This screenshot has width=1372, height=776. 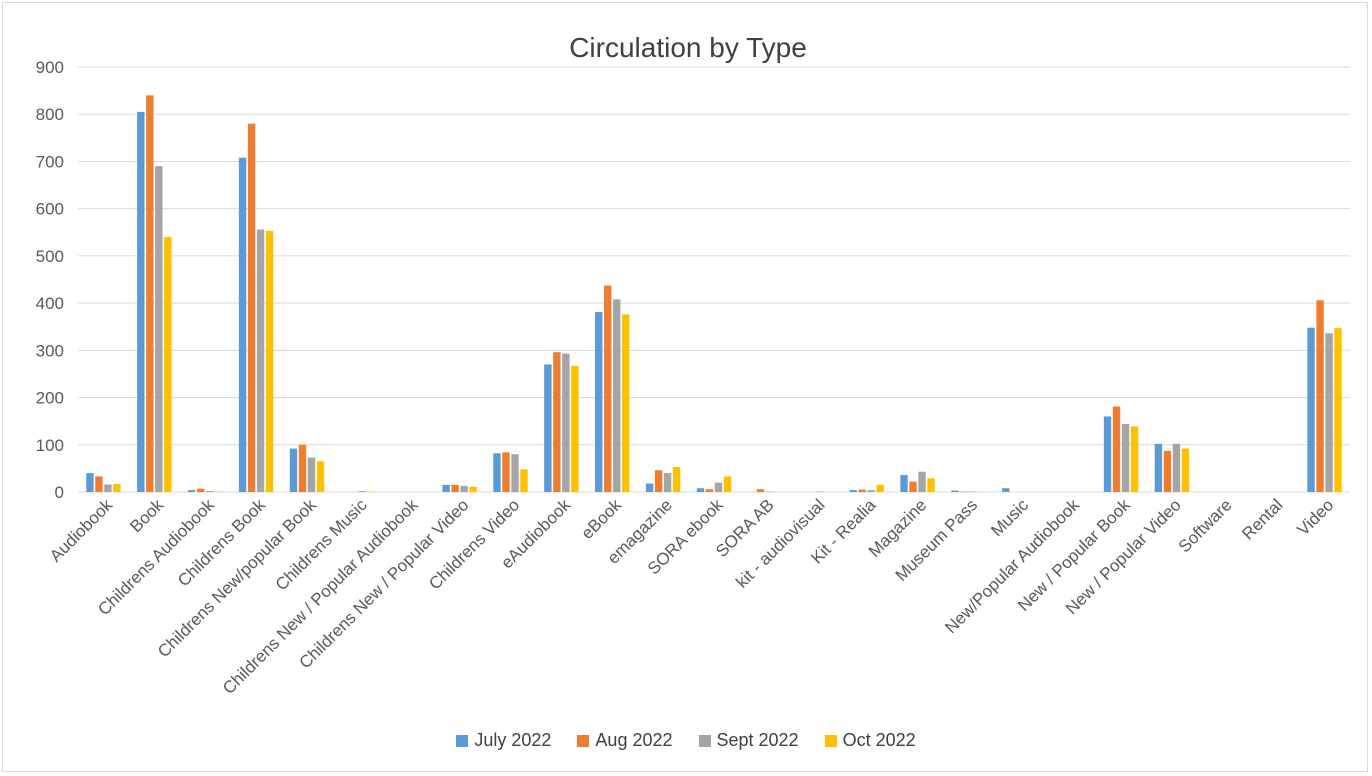 What do you see at coordinates (50, 114) in the screenshot?
I see `y-tick-label: 800` at bounding box center [50, 114].